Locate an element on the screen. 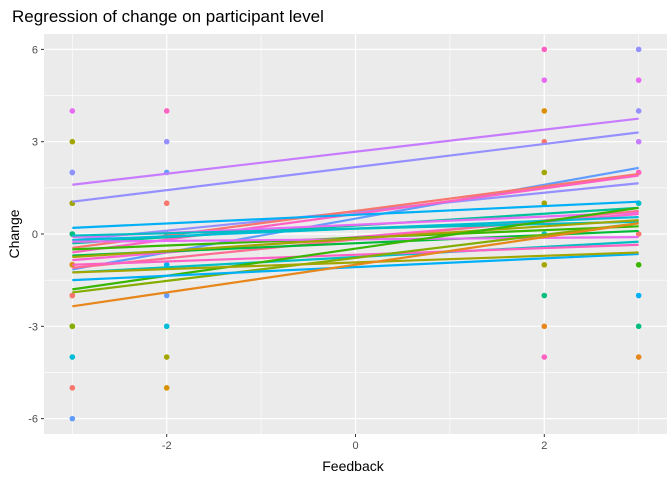 The height and width of the screenshot is (480, 672). x-tick-label: 0 is located at coordinates (355, 446).